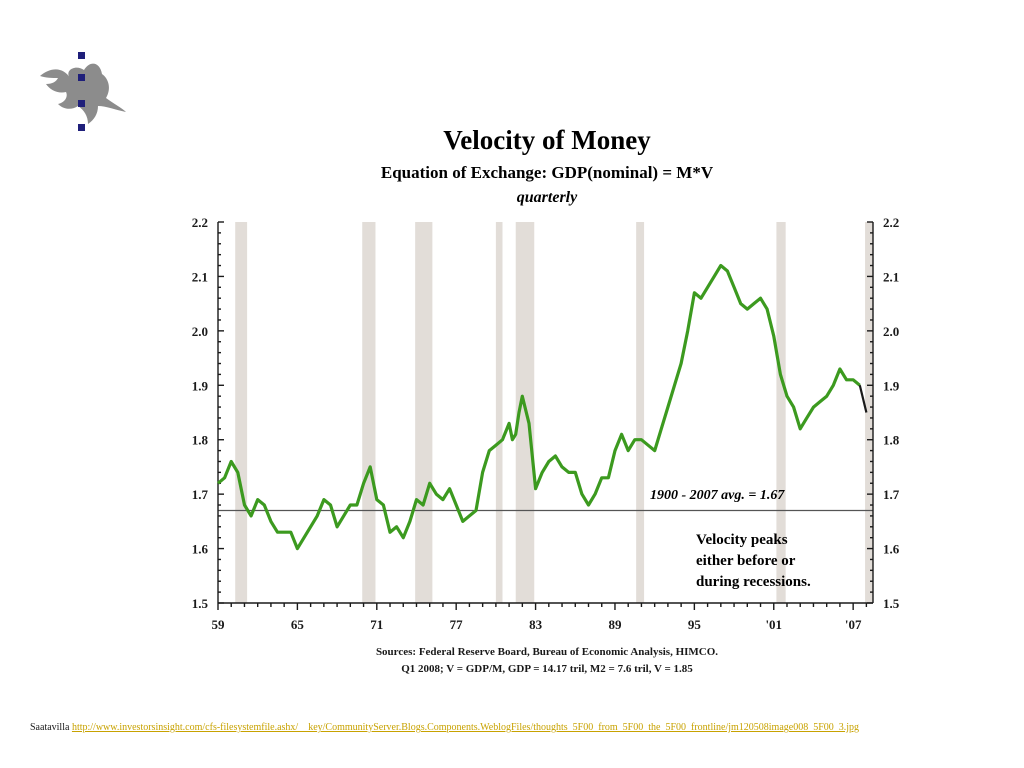 This screenshot has width=1024, height=768. Describe the element at coordinates (547, 172) in the screenshot. I see `chart-subtitle: Equation of Exchange: GDP(nominal) = M*V` at that location.